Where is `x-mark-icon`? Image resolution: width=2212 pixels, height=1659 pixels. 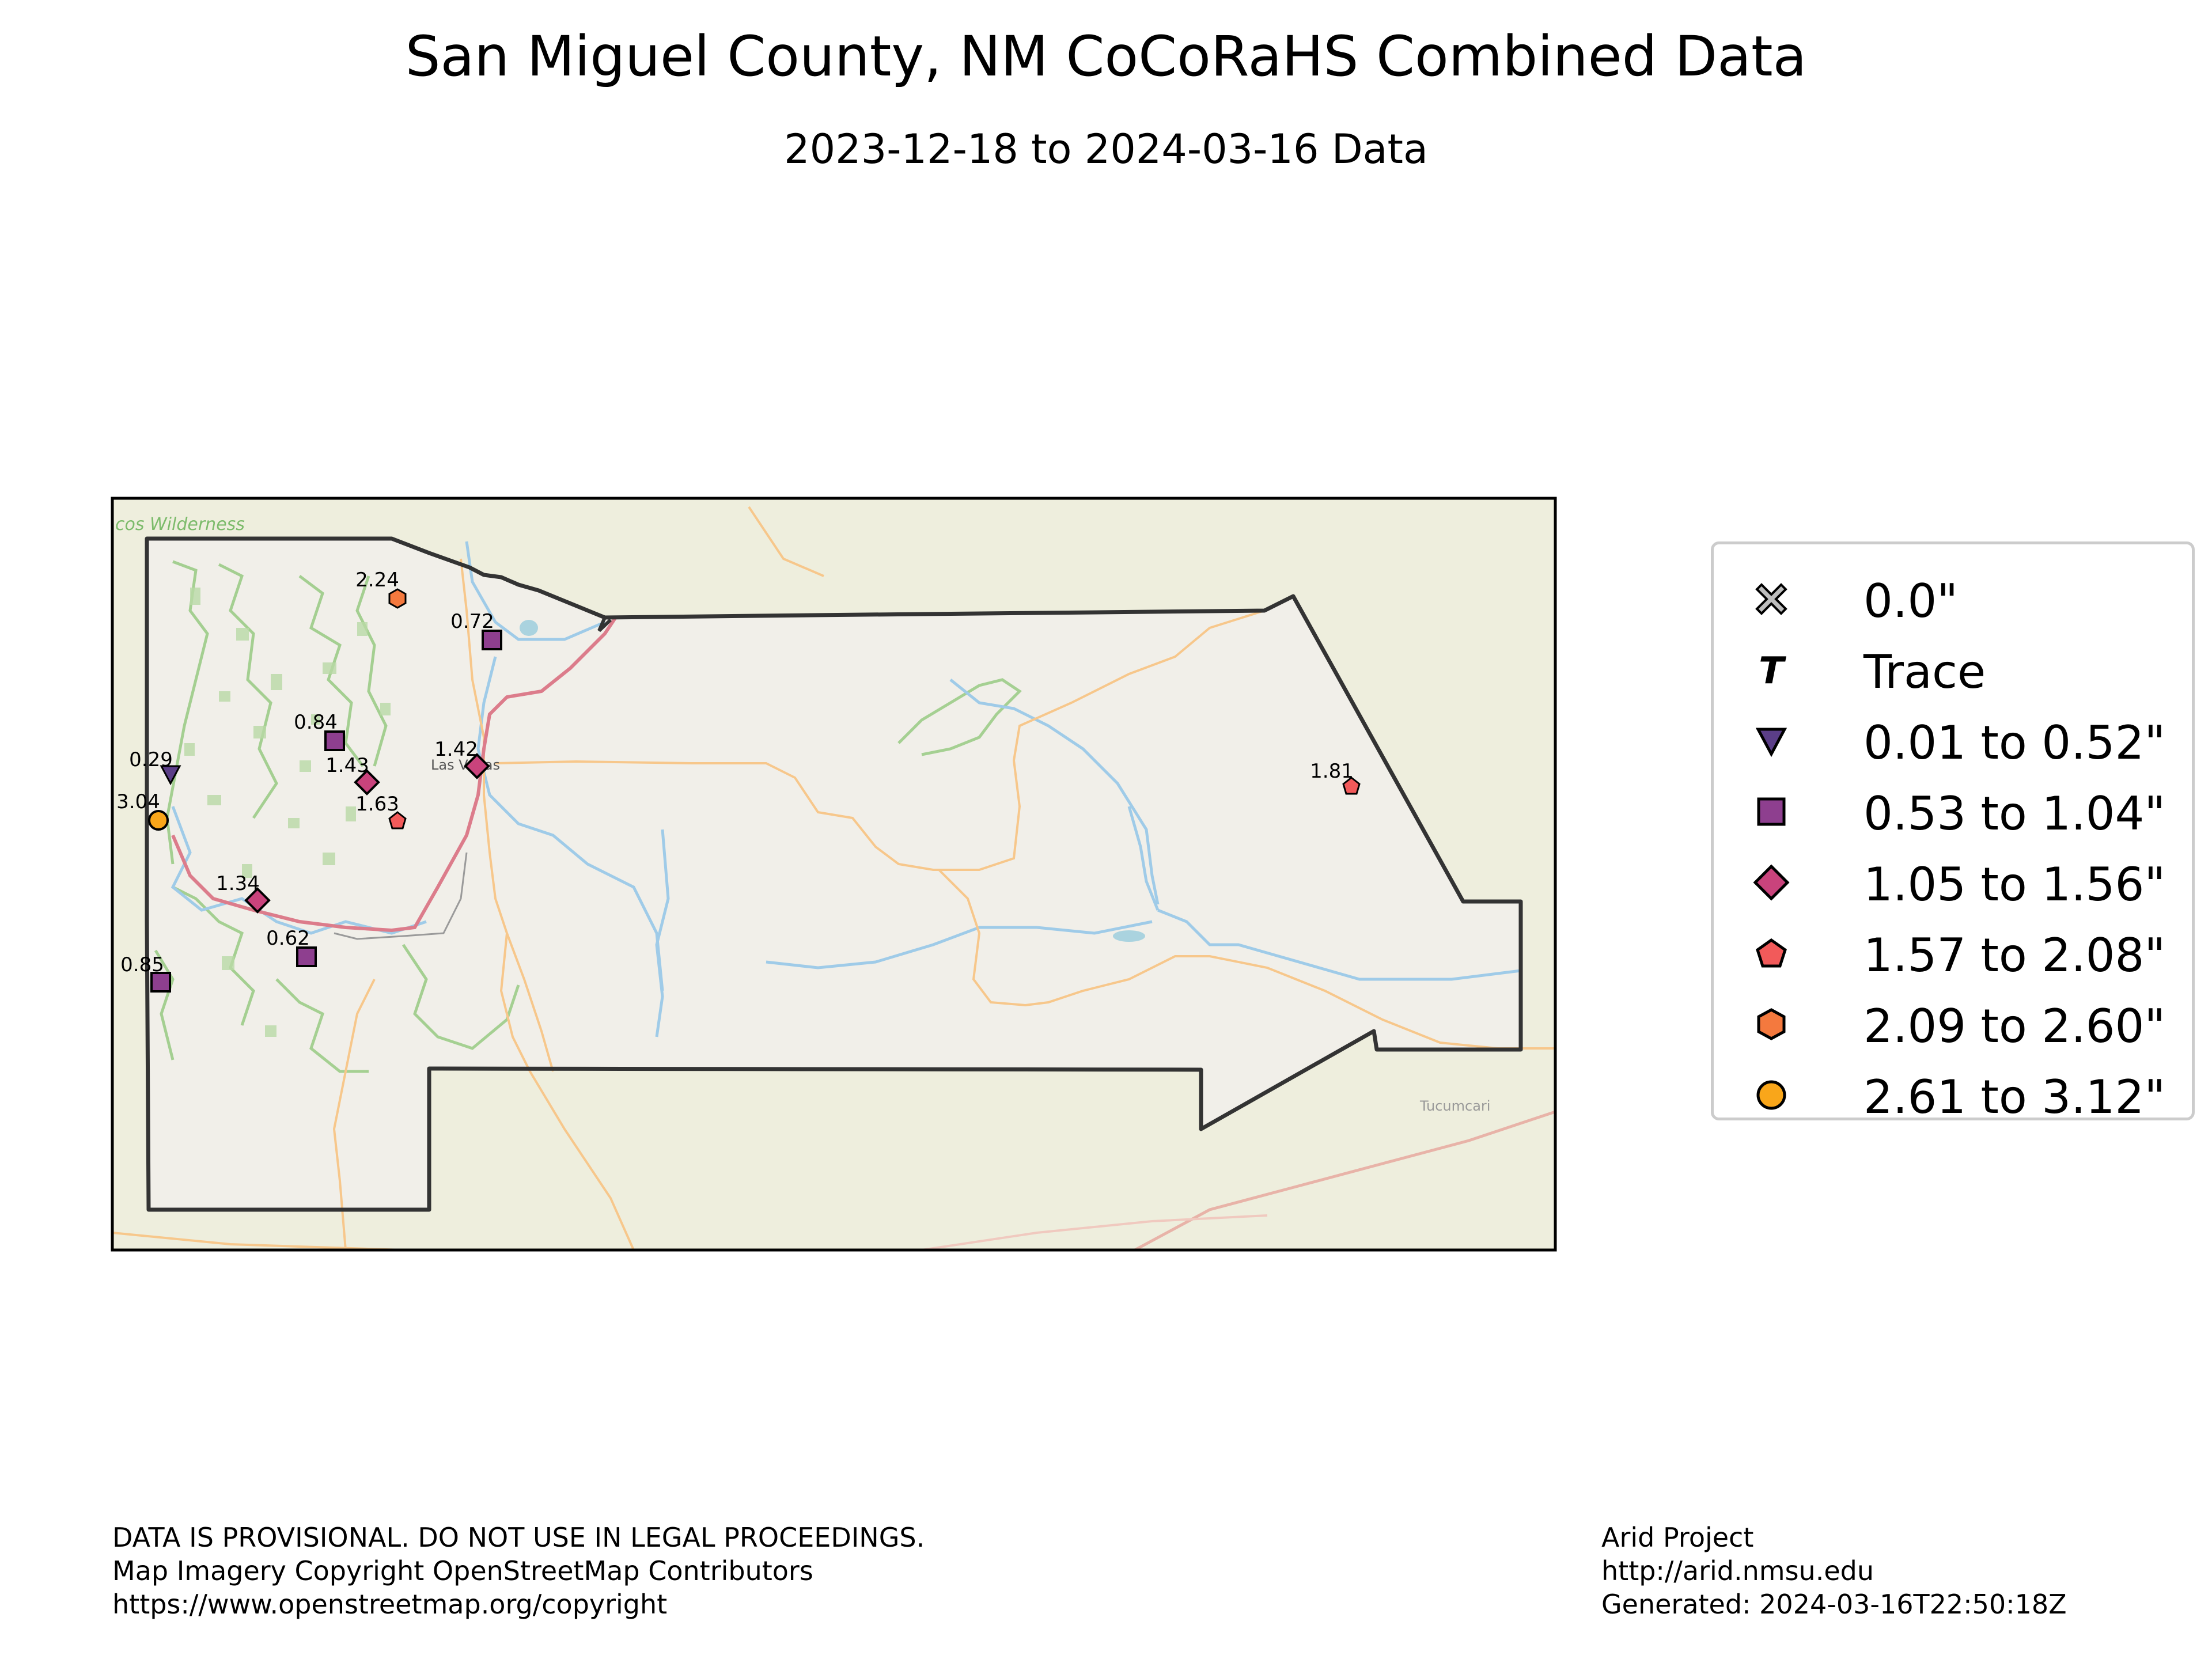 x-mark-icon is located at coordinates (1771, 599).